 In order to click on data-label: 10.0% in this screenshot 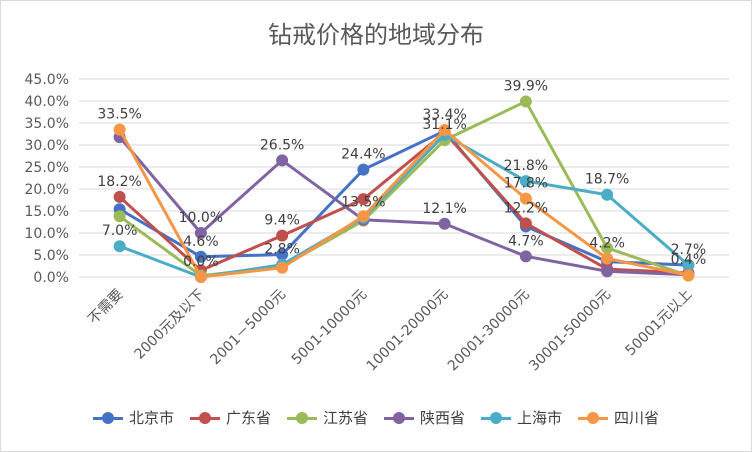, I will do `click(201, 218)`.